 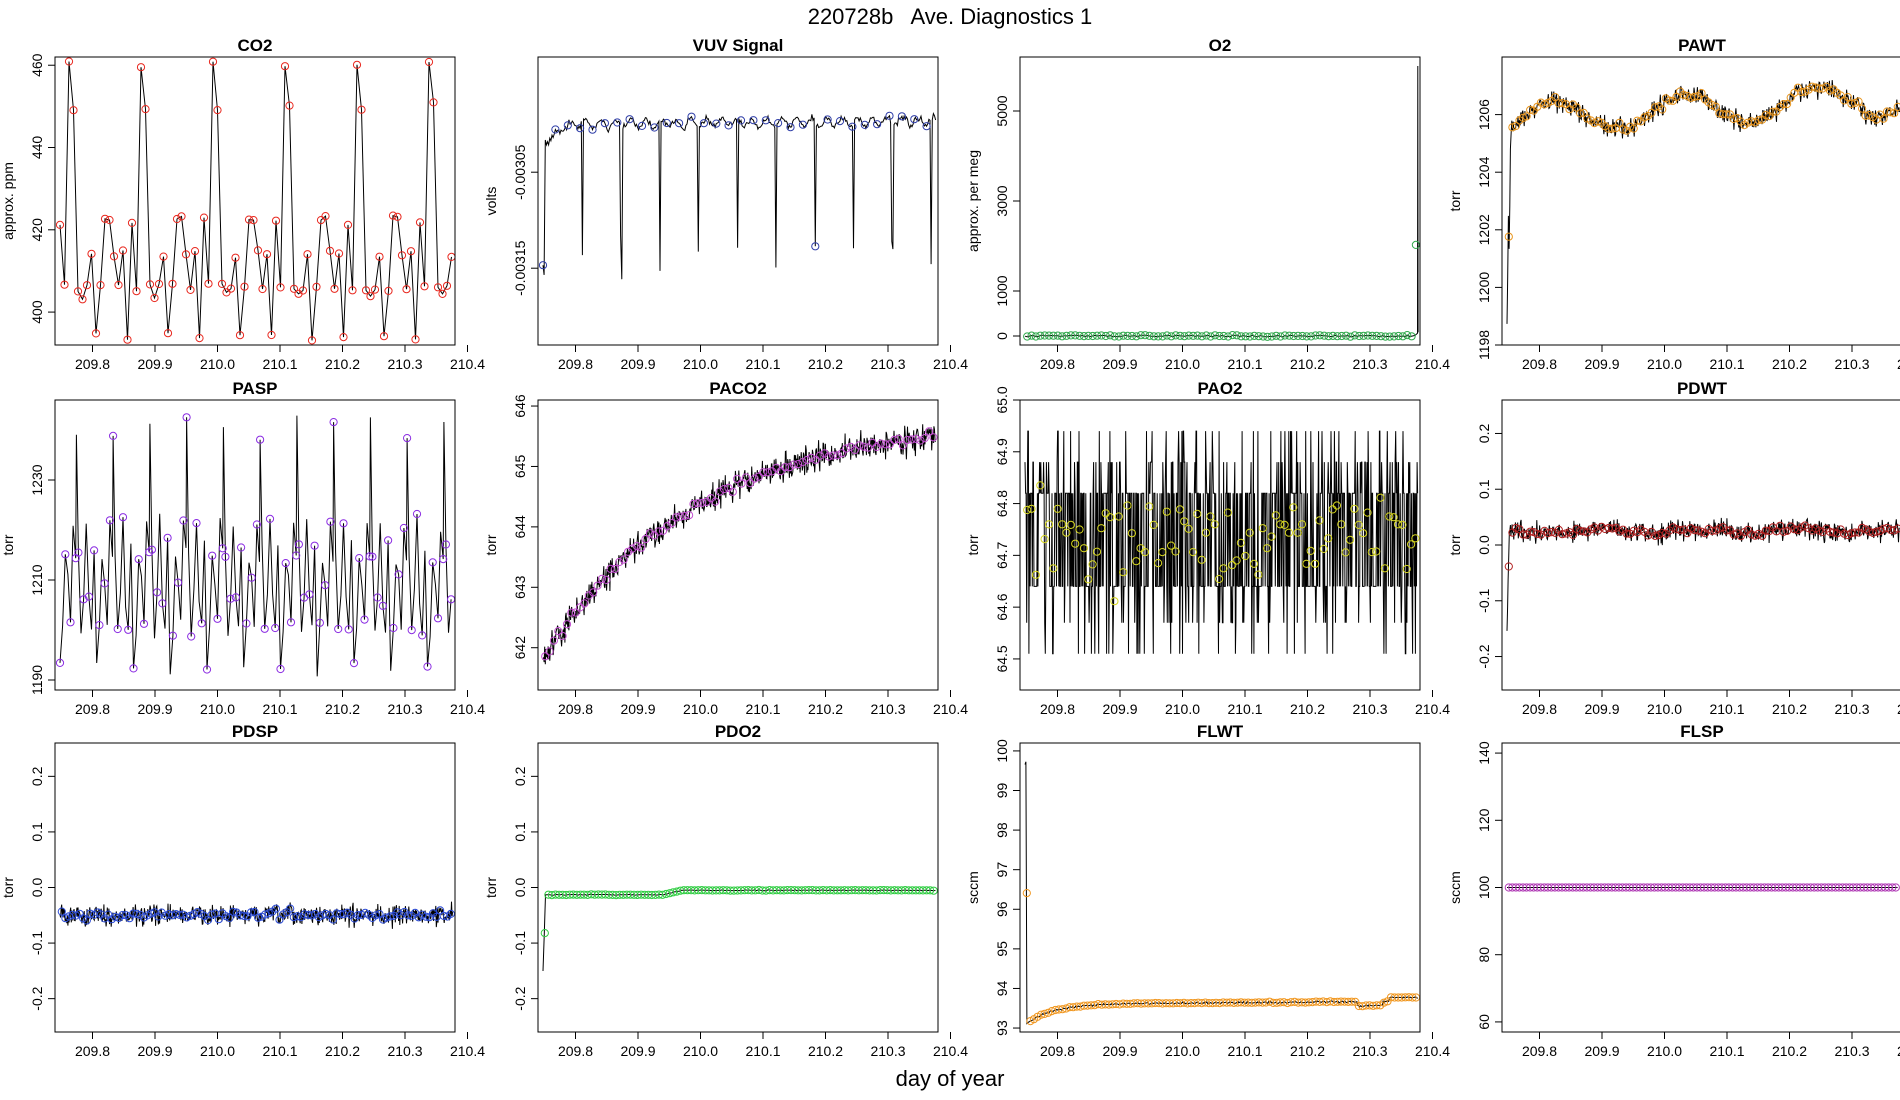 I want to click on y-tick-label: 644, so click(x=520, y=527).